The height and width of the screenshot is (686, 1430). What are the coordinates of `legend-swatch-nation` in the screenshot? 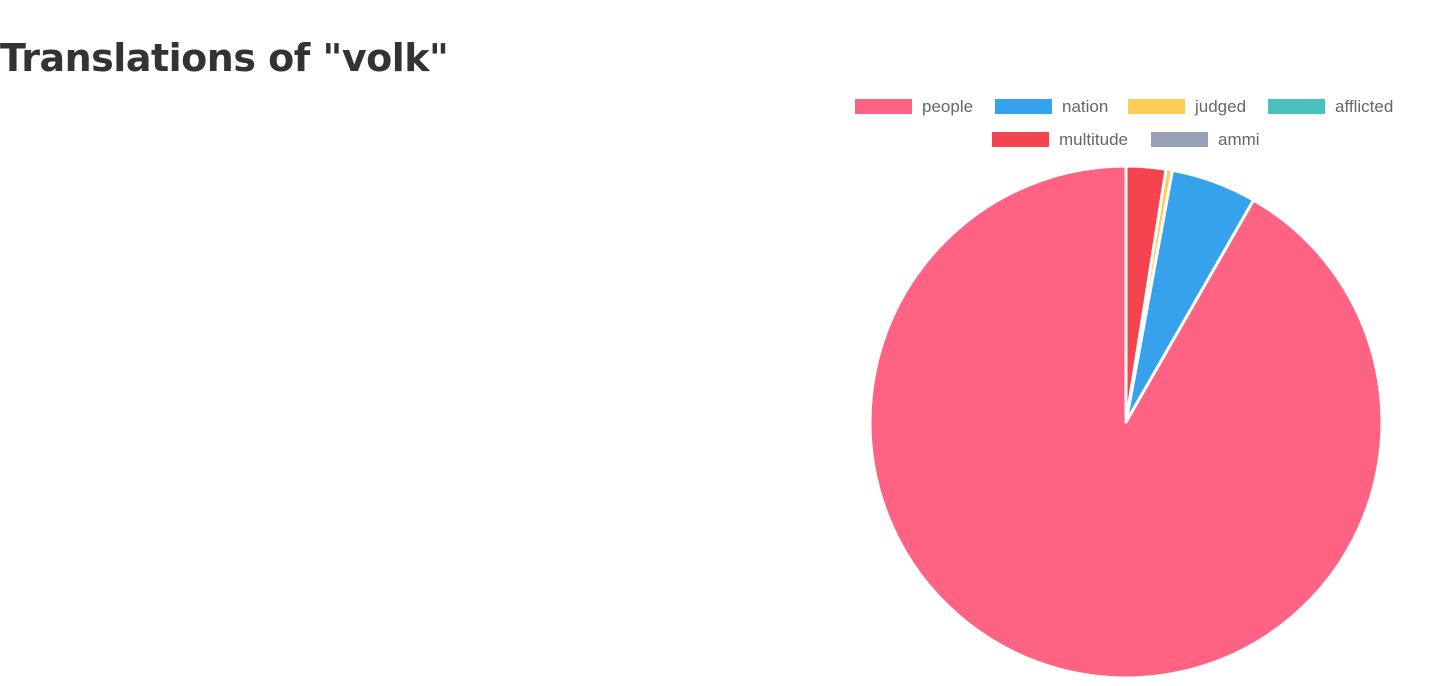 It's located at (1023, 106).